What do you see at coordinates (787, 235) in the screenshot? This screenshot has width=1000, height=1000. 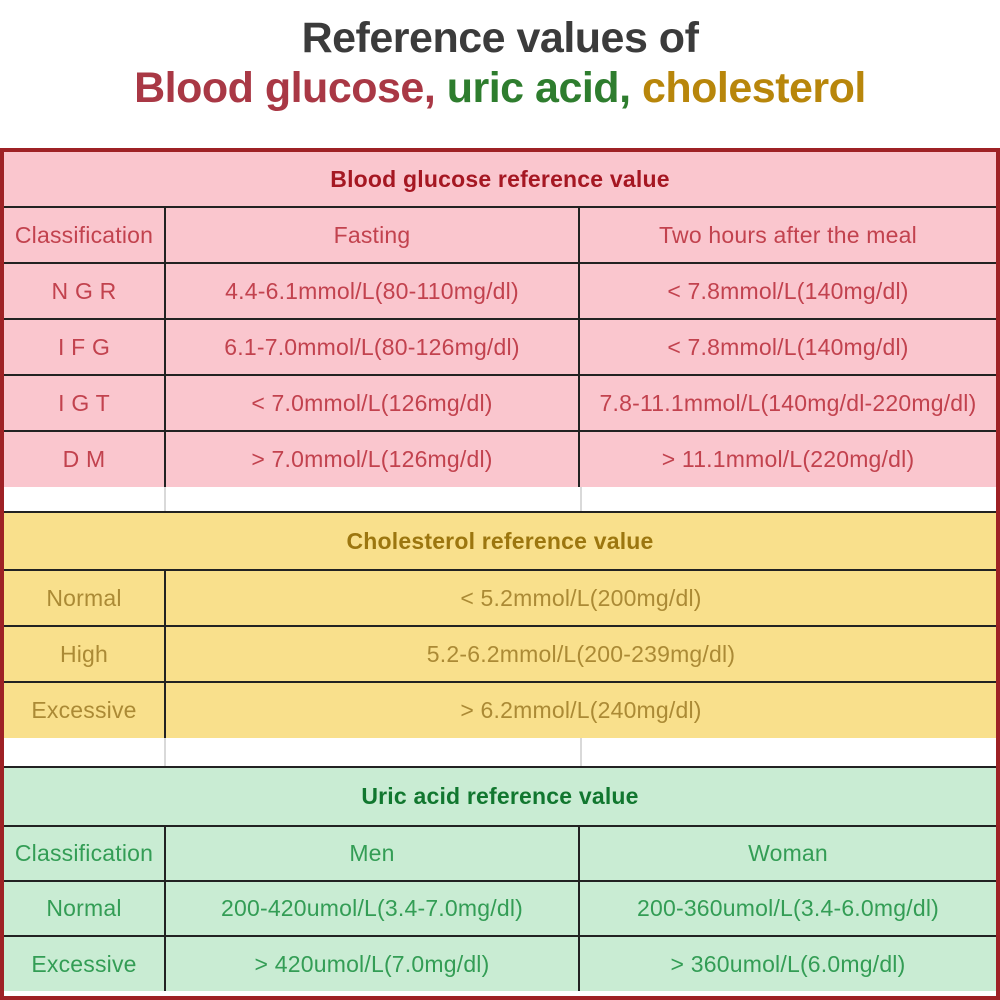 I see `table-cell: Two hours after the meal` at bounding box center [787, 235].